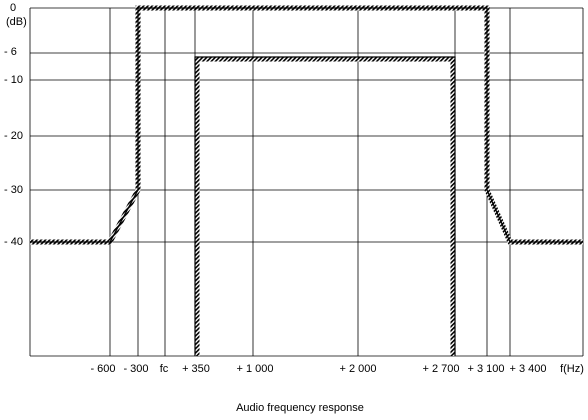 The width and height of the screenshot is (588, 420). I want to click on y-label: - 30, so click(13, 190).